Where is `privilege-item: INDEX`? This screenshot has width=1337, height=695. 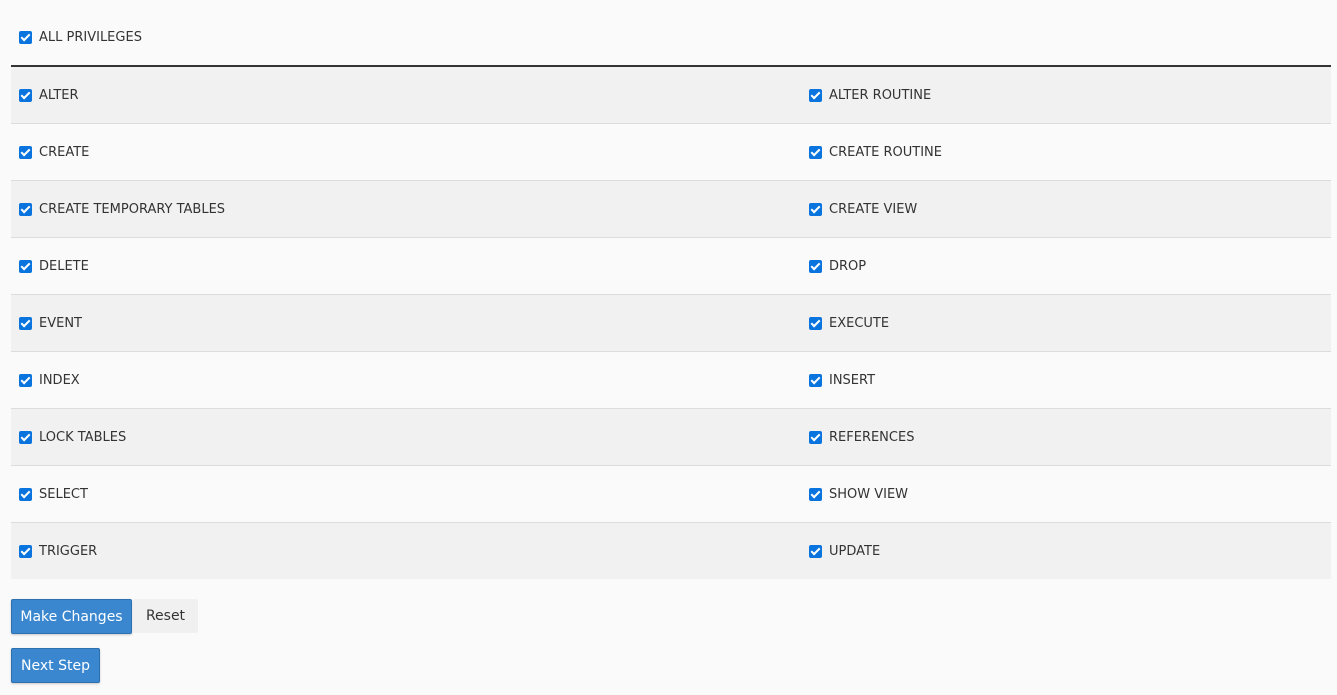
privilege-item: INDEX is located at coordinates (49, 380).